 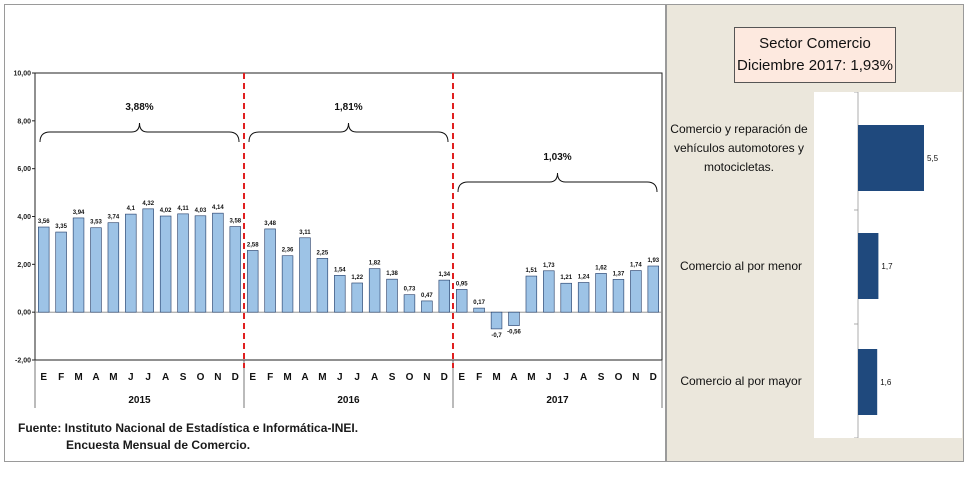 I want to click on bar-value-label: 4,1, so click(x=131, y=209).